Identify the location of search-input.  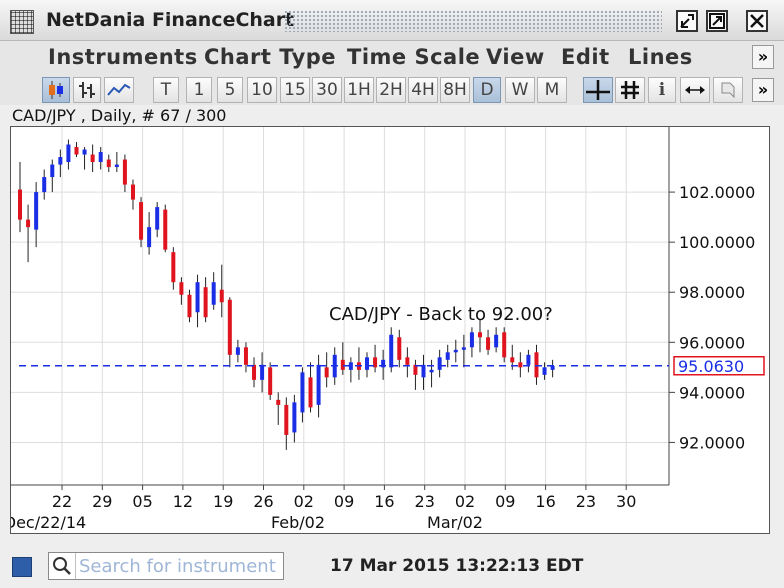
(179, 566).